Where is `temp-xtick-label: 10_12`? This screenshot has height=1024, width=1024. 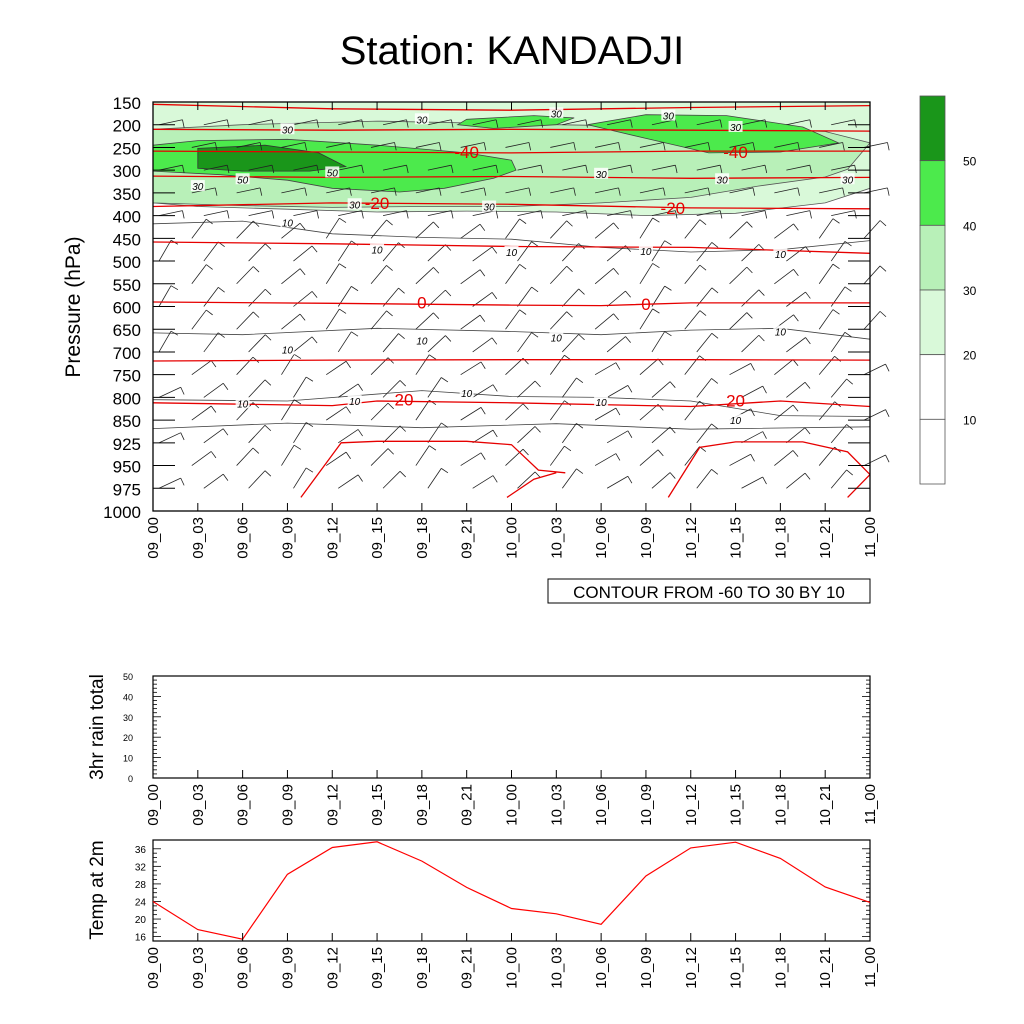 temp-xtick-label: 10_12 is located at coordinates (691, 968).